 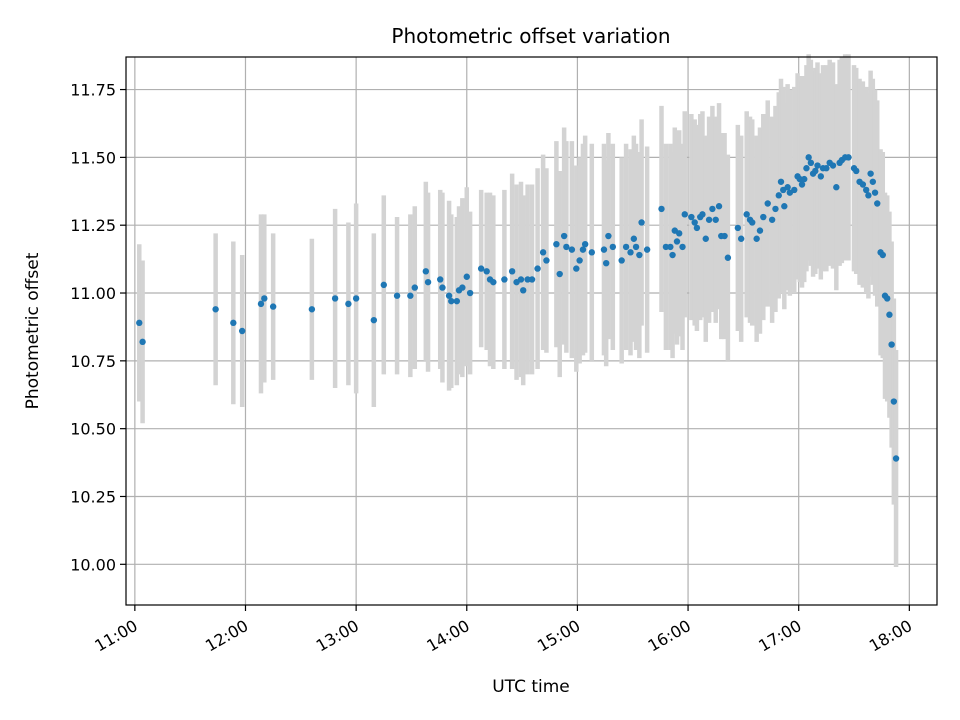 I want to click on y-tick-label: 11.75, so click(x=93, y=90).